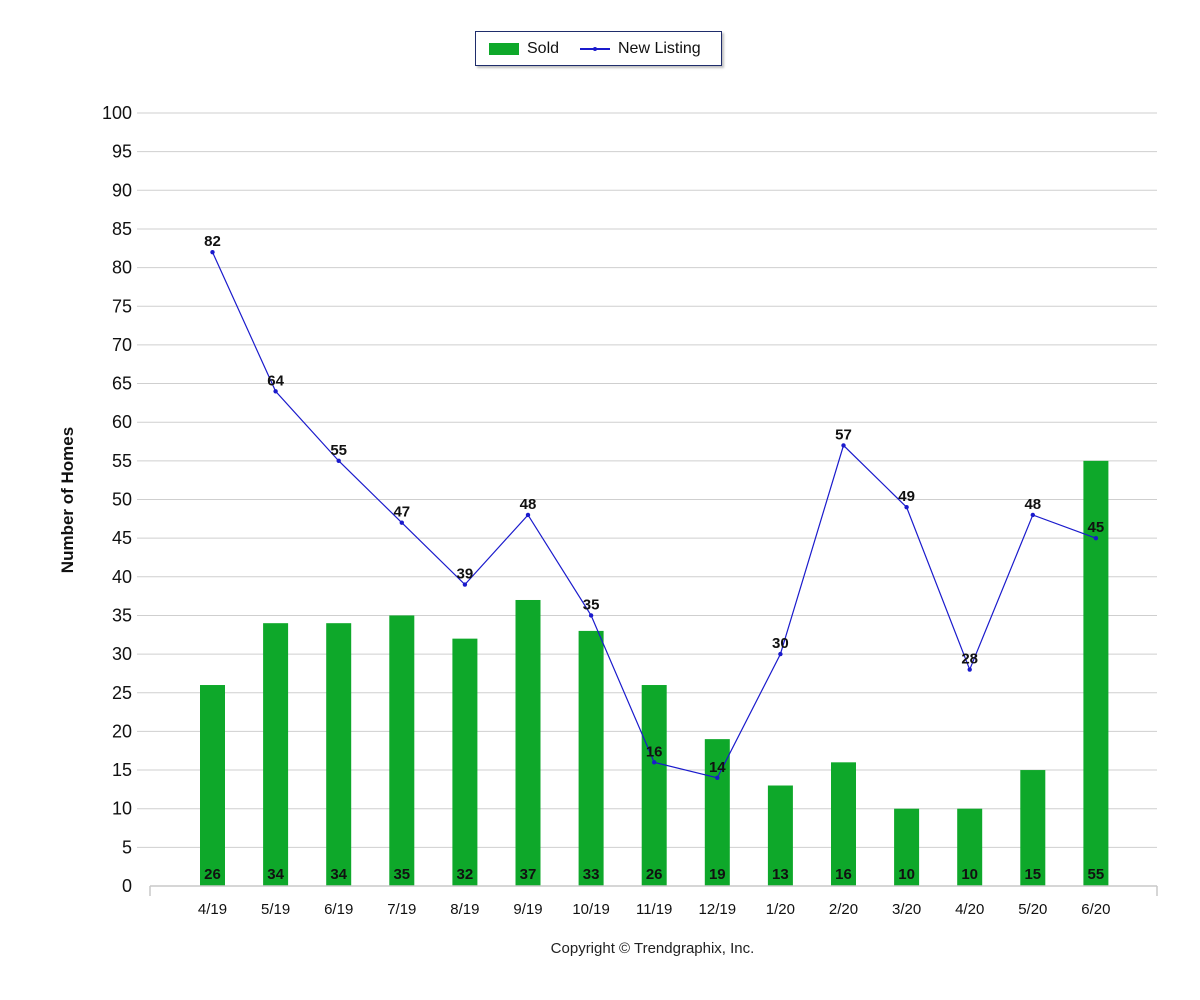 This screenshot has height=1000, width=1200. I want to click on y-tick-label: 45, so click(122, 538).